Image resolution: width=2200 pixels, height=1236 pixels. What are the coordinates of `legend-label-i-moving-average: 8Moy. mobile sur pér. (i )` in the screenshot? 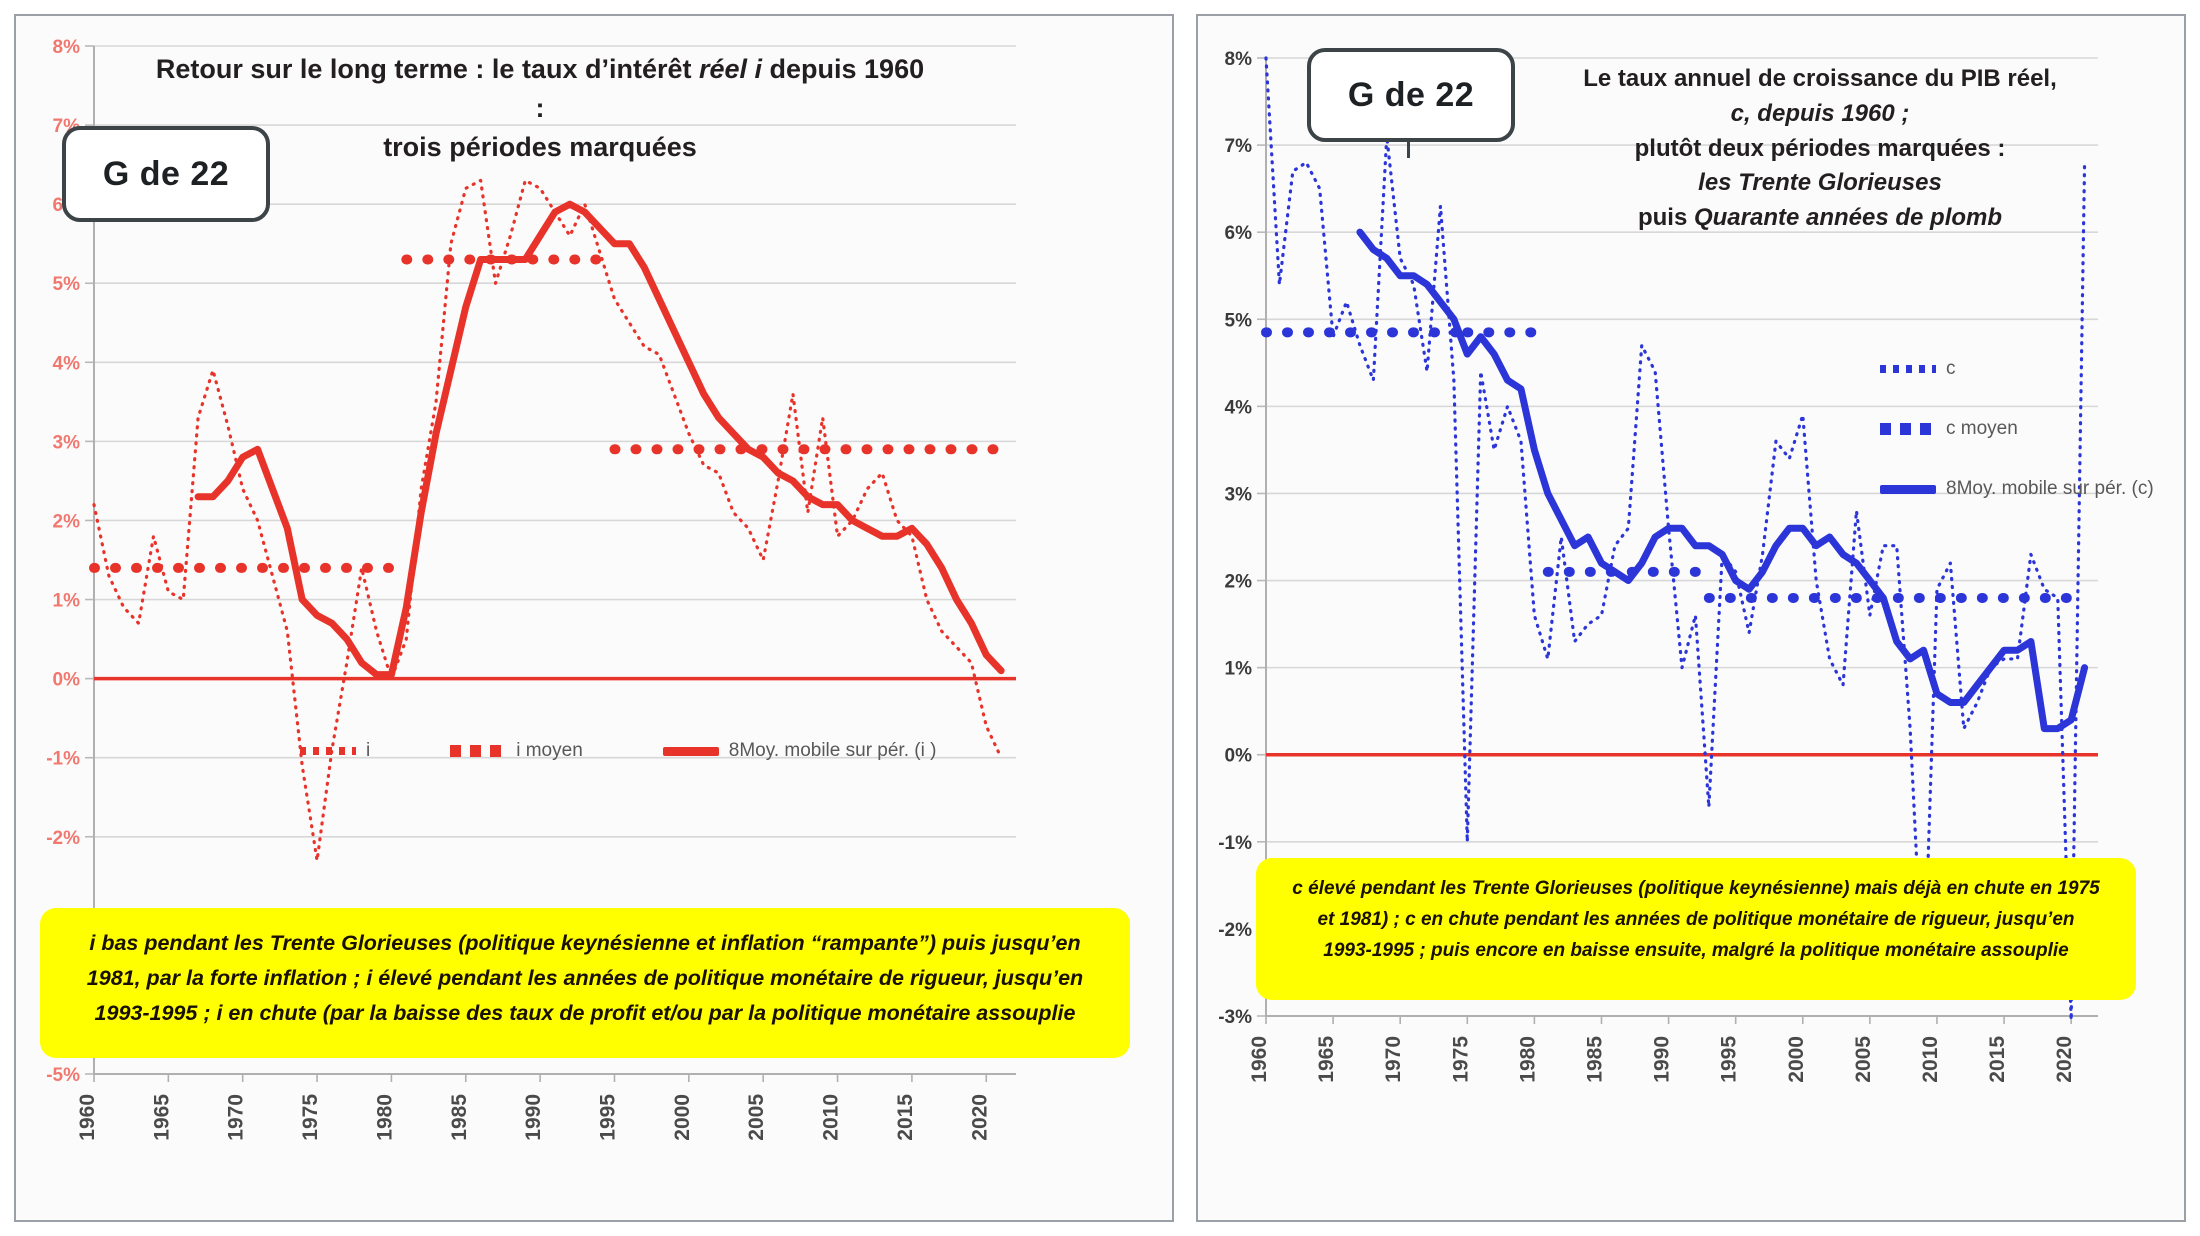 It's located at (832, 750).